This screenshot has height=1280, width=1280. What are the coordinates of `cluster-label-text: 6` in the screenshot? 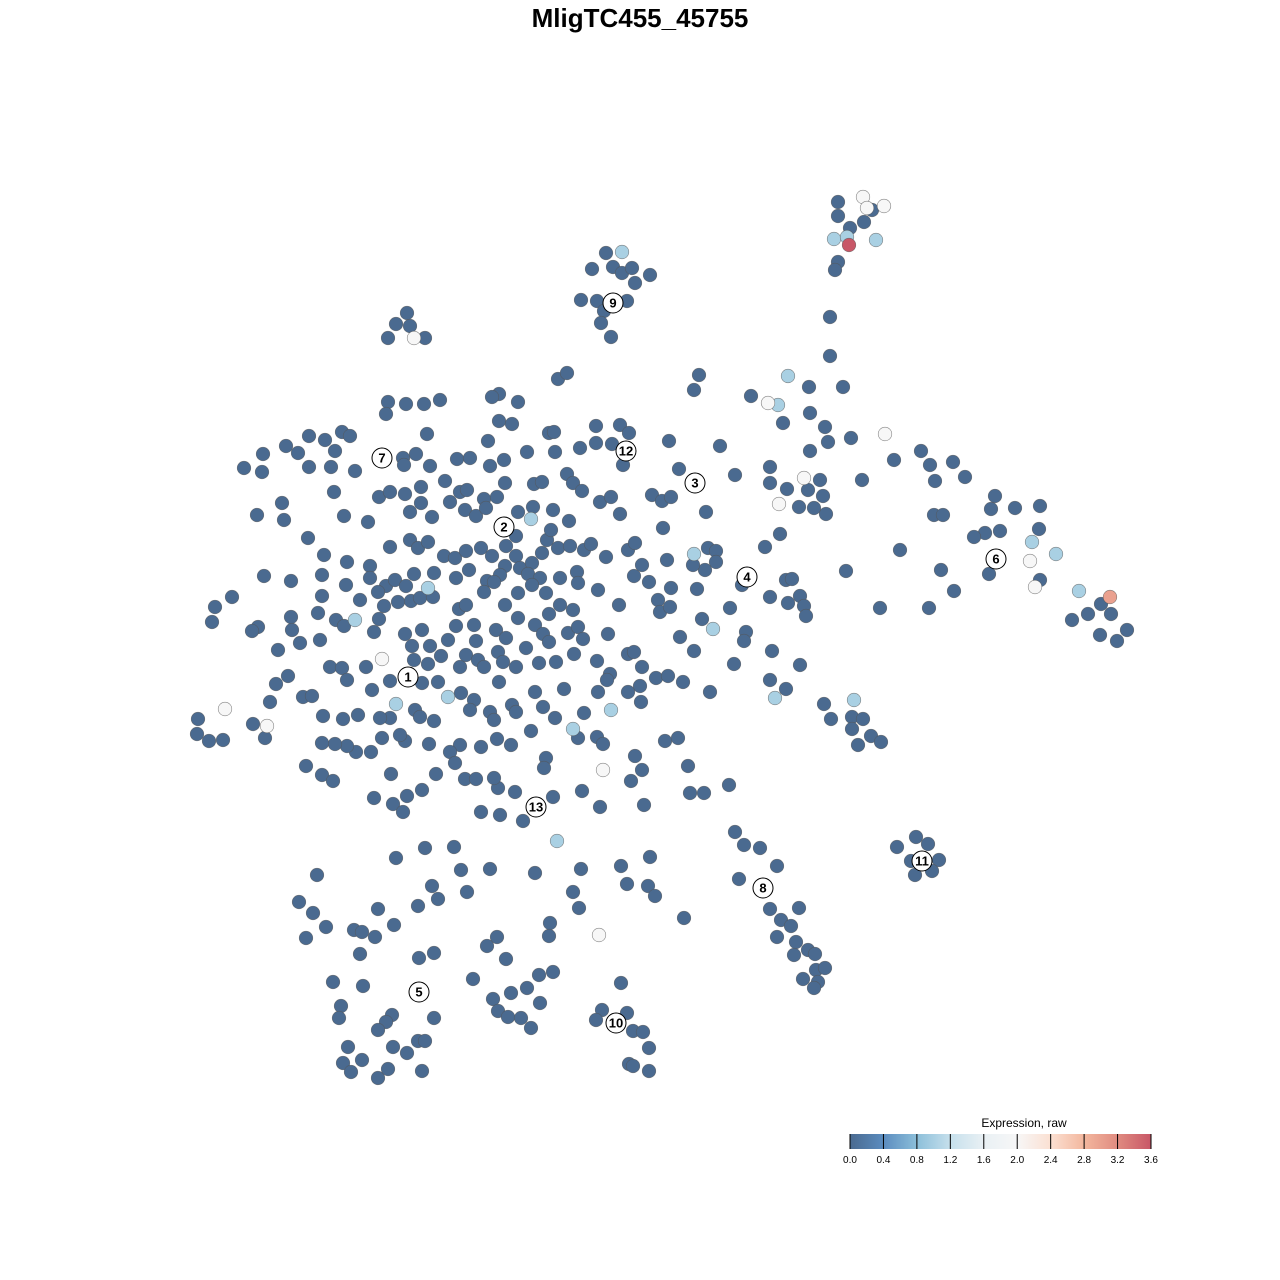 It's located at (995, 559).